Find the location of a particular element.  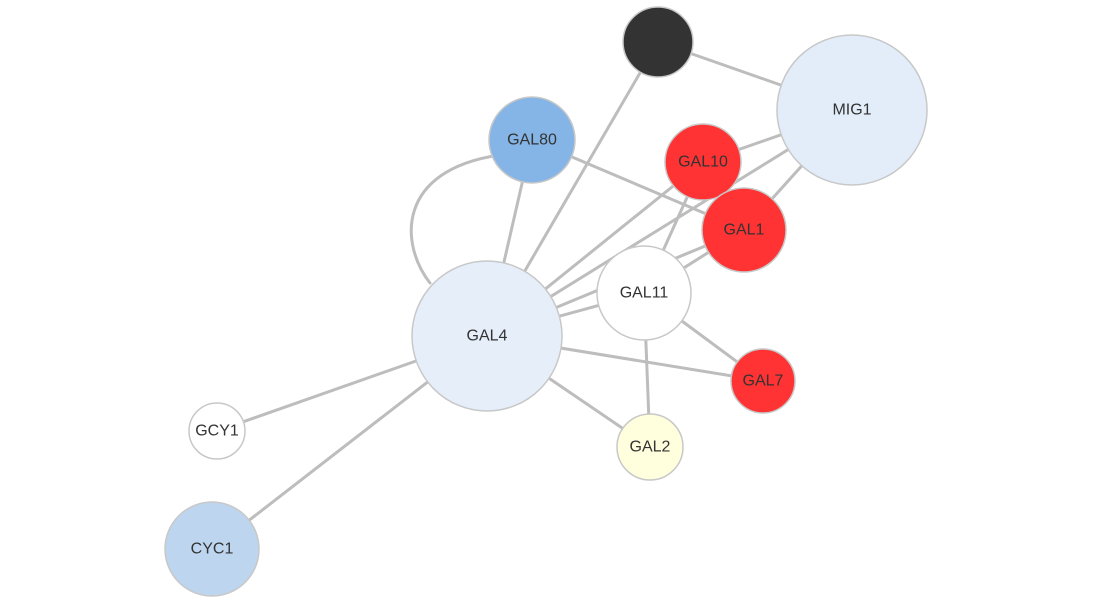

node-gal2: GAL2 is located at coordinates (650, 447).